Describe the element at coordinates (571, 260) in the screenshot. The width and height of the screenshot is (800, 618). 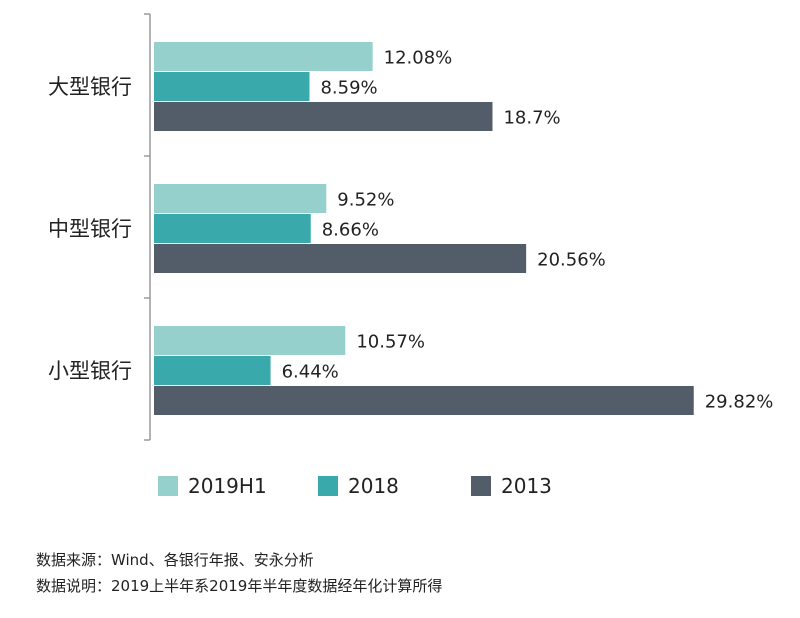
I see `data-label: 20.56%` at that location.